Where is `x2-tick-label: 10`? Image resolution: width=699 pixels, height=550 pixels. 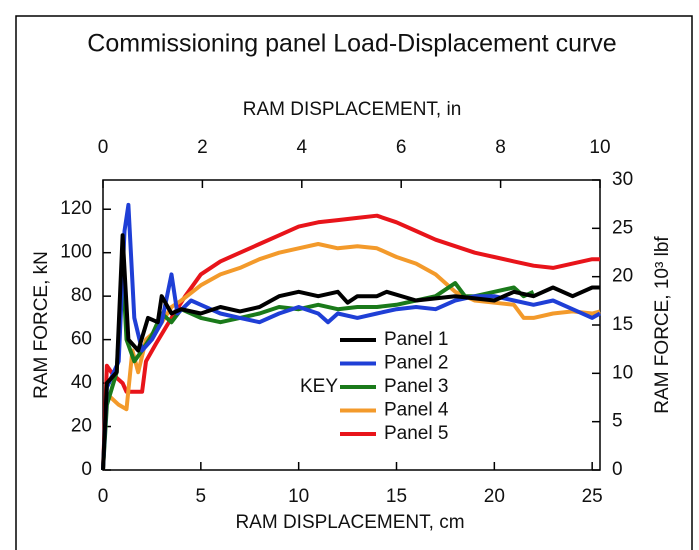 x2-tick-label: 10 is located at coordinates (599, 147).